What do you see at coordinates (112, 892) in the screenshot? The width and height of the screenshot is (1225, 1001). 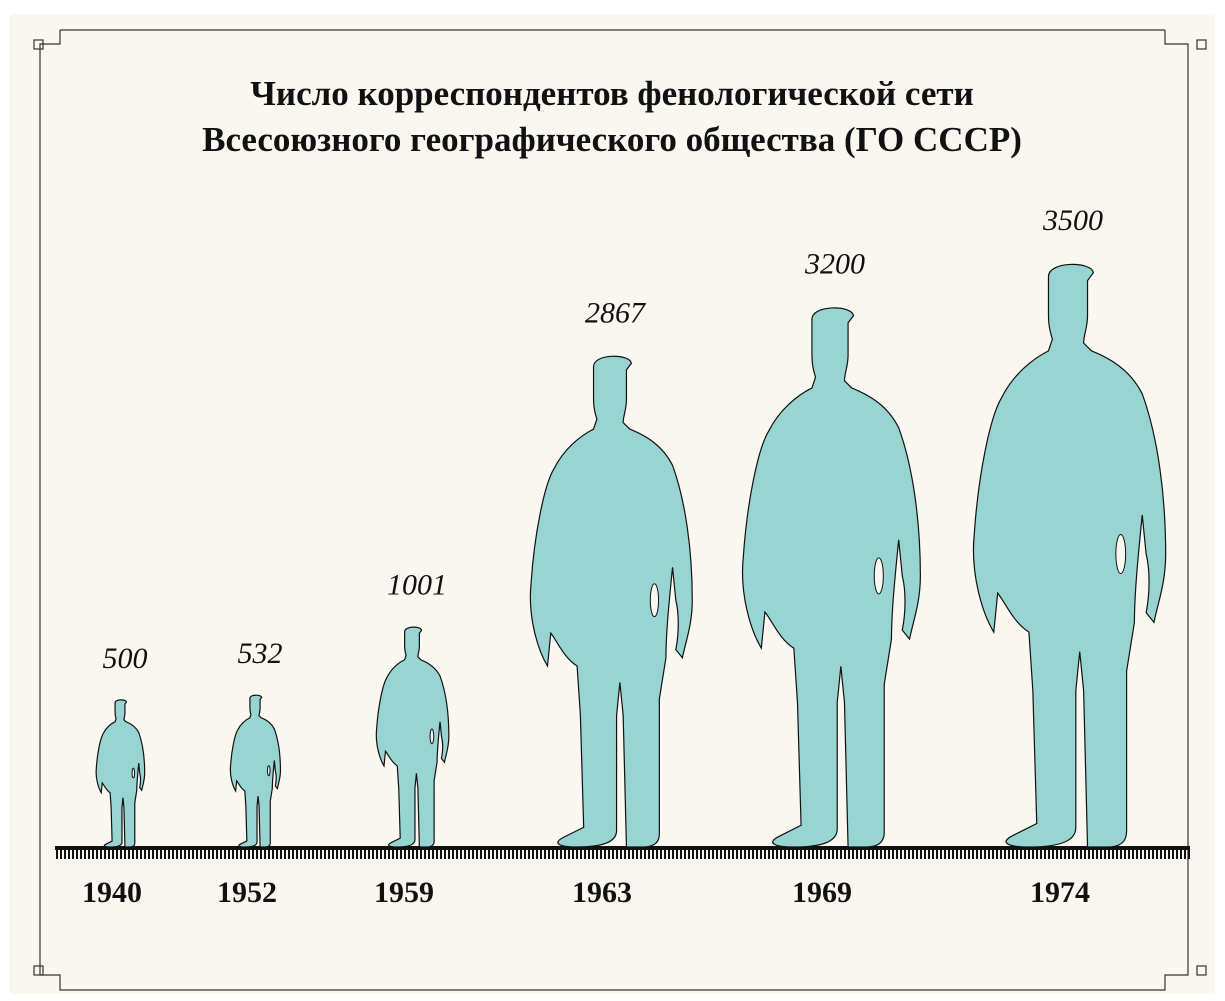 I see `x-tick-label: 1940` at bounding box center [112, 892].